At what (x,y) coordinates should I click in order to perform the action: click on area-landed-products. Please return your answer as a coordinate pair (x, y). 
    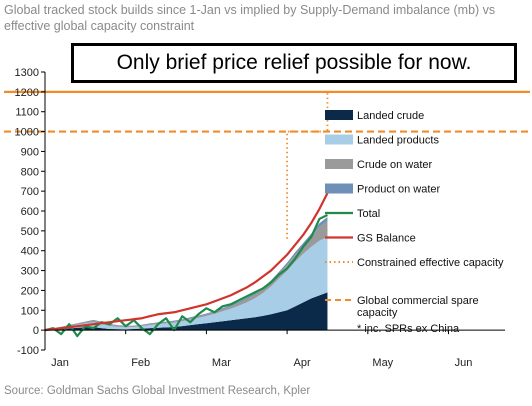
    Looking at the image, I should click on (186, 283).